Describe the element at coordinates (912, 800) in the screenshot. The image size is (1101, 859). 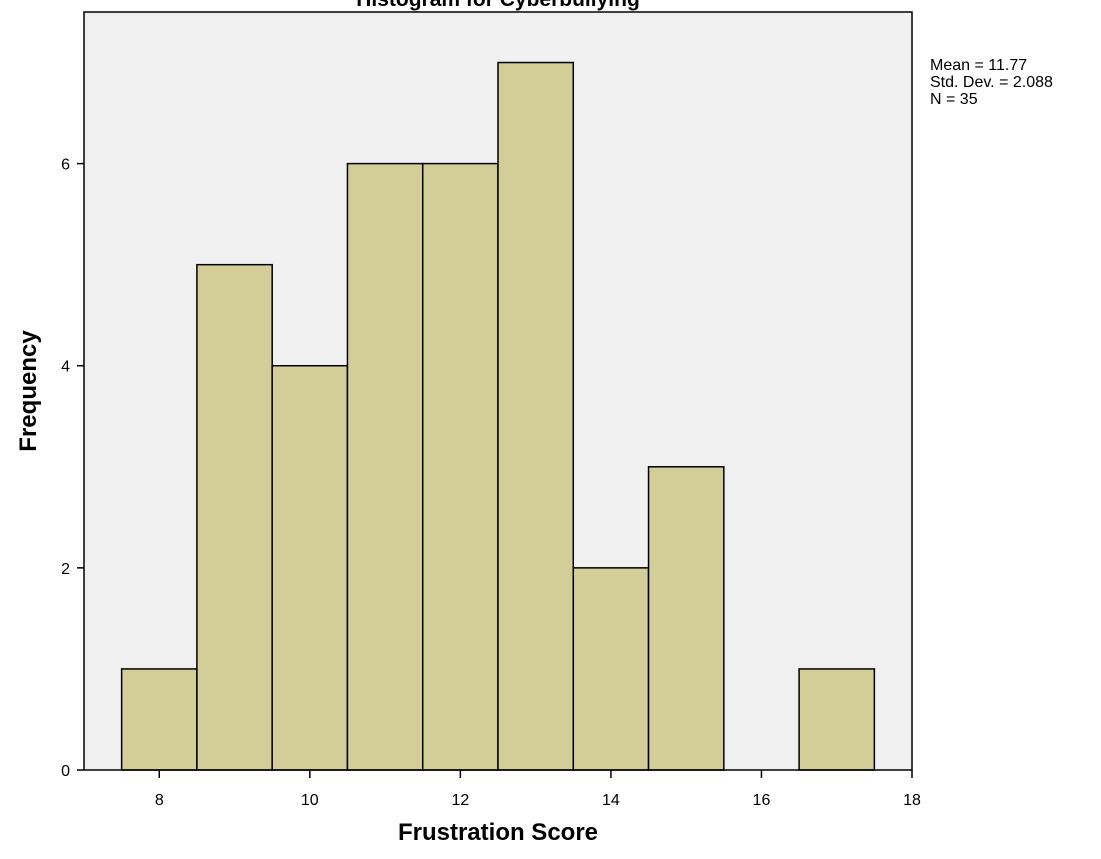
I see `x-tick-label: 18` at that location.